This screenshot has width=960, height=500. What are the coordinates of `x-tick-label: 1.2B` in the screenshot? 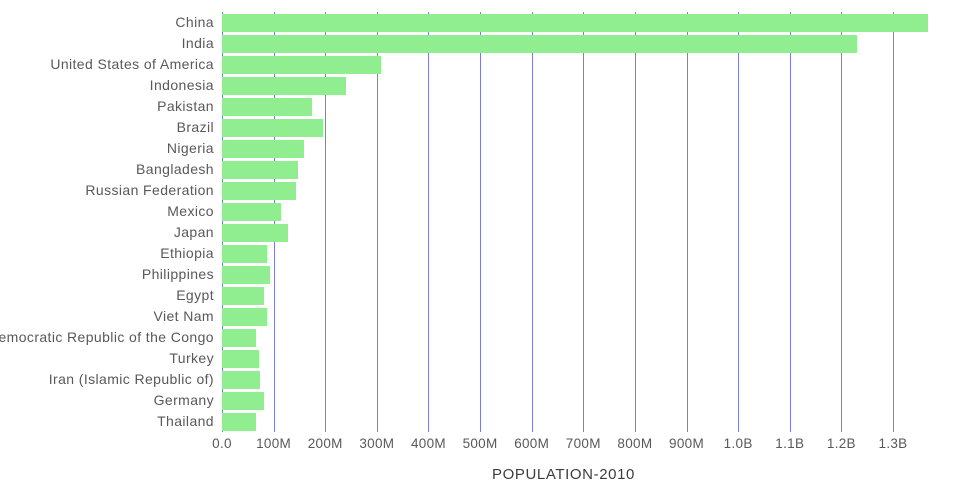 It's located at (841, 443).